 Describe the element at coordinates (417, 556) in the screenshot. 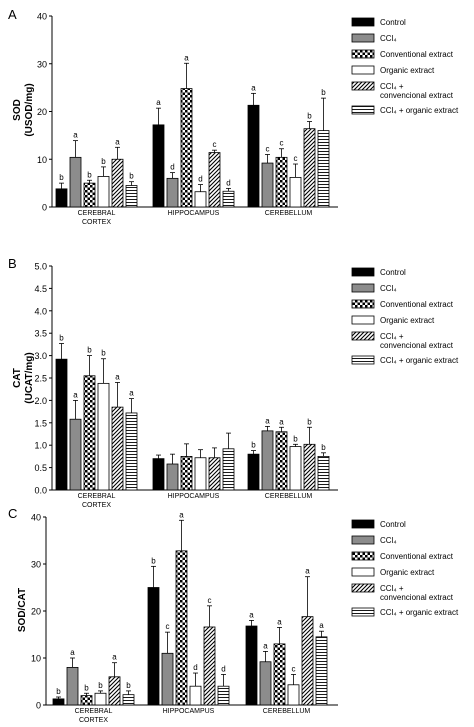

I see `legend-label: Conventional extract` at that location.